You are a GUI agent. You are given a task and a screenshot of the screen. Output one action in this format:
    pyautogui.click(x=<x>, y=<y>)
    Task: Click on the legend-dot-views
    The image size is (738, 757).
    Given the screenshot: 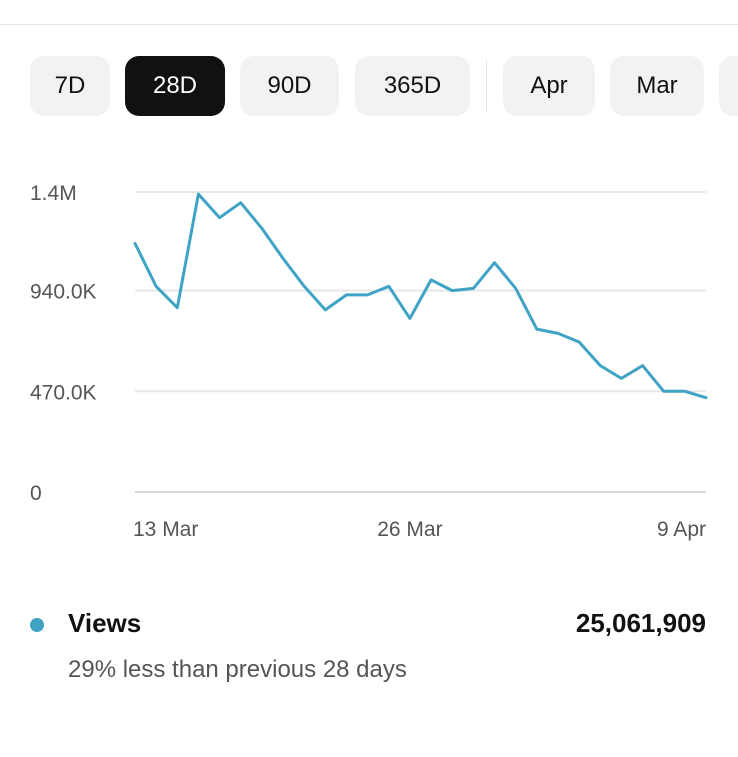 What is the action you would take?
    pyautogui.click(x=37, y=625)
    